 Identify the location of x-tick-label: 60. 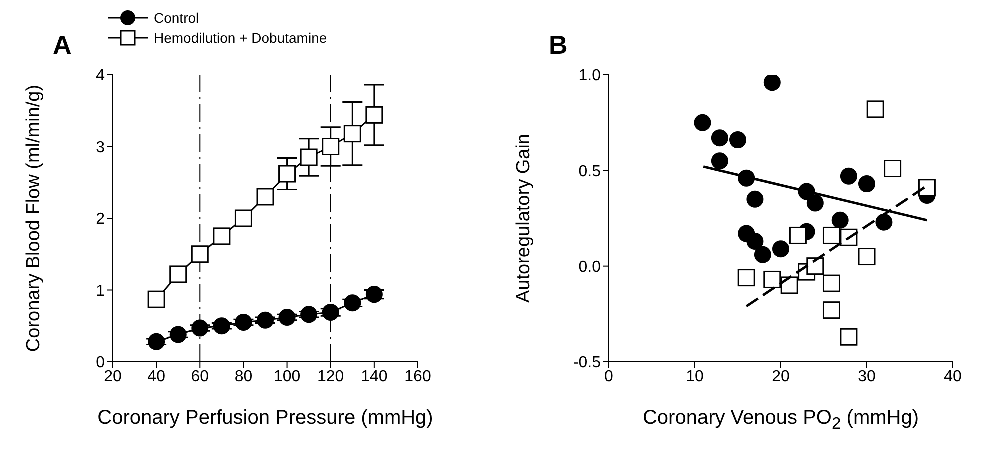
(200, 377).